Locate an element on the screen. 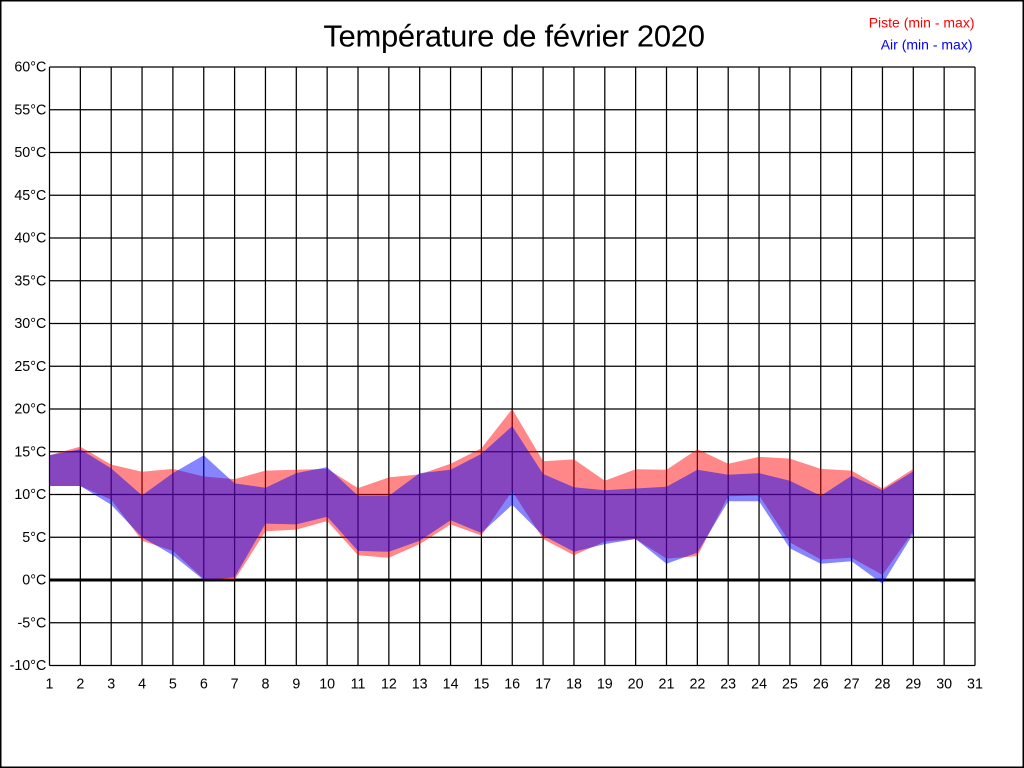 Image resolution: width=1024 pixels, height=768 pixels. svg-text: Air (min - max) is located at coordinates (927, 44).